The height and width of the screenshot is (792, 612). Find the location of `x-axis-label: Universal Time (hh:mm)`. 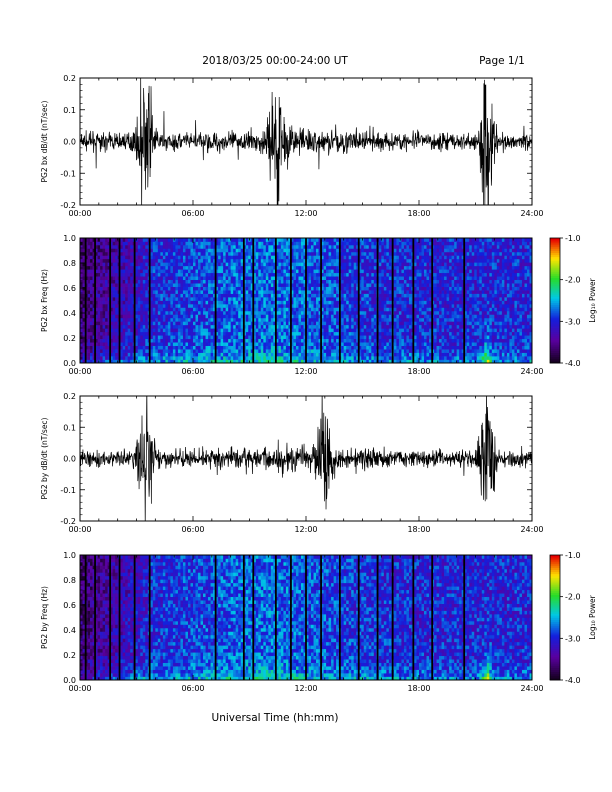

x-axis-label: Universal Time (hh:mm) is located at coordinates (275, 718).